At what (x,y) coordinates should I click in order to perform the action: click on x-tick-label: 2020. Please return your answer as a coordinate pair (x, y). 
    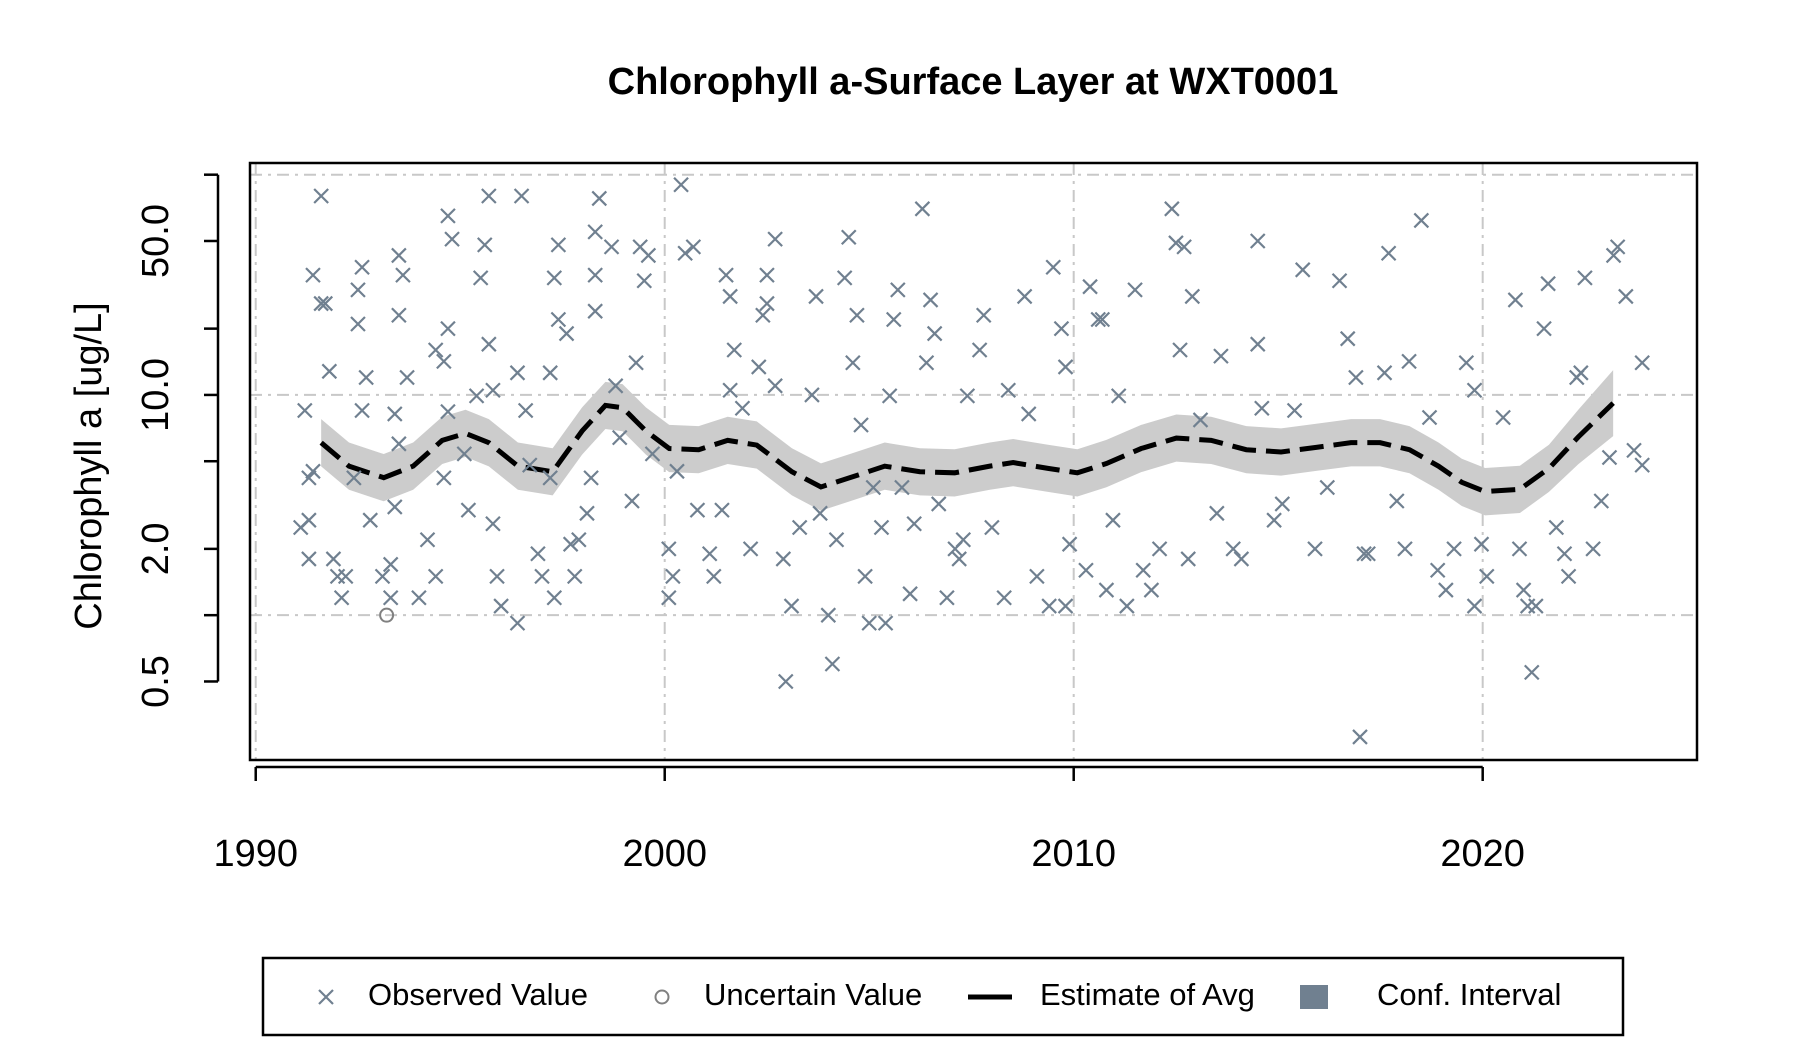
    Looking at the image, I should click on (1482, 854).